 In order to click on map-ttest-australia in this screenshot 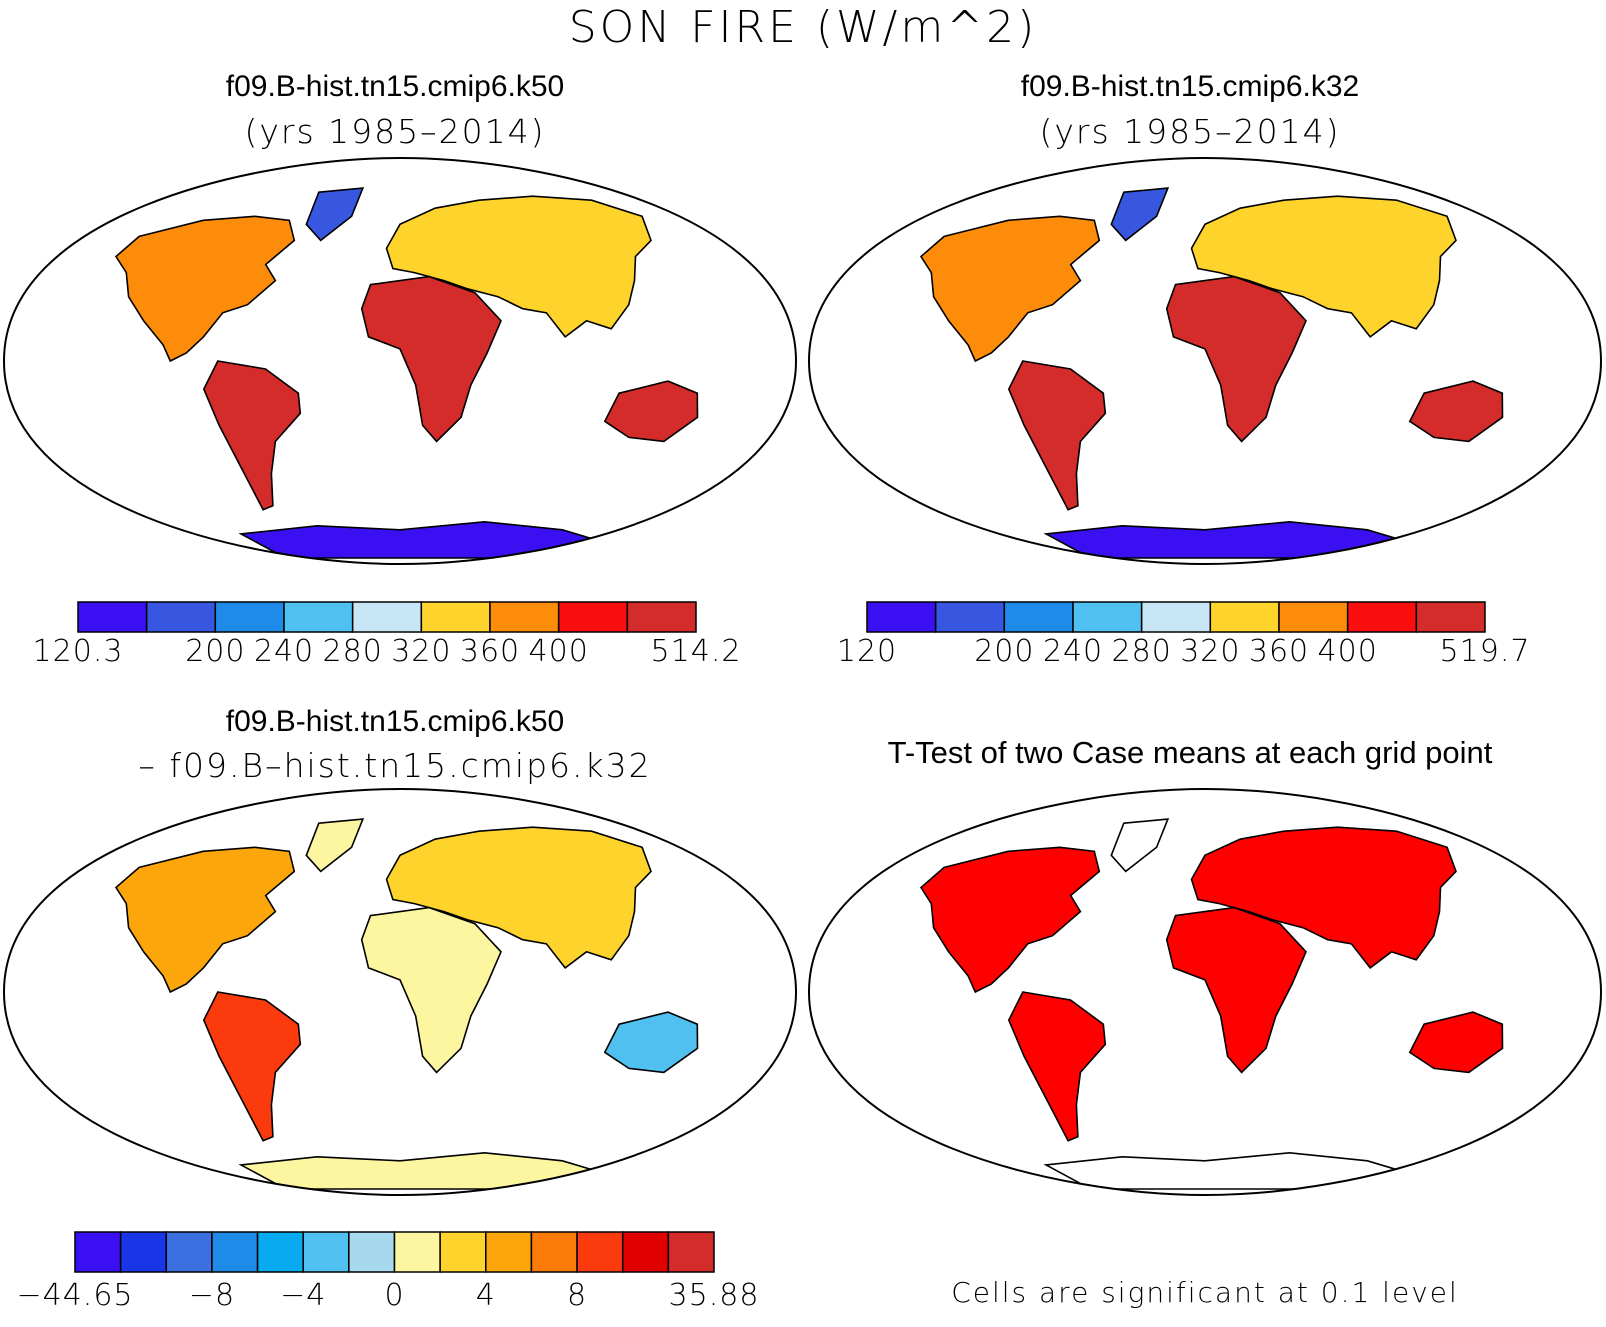, I will do `click(1456, 1042)`.